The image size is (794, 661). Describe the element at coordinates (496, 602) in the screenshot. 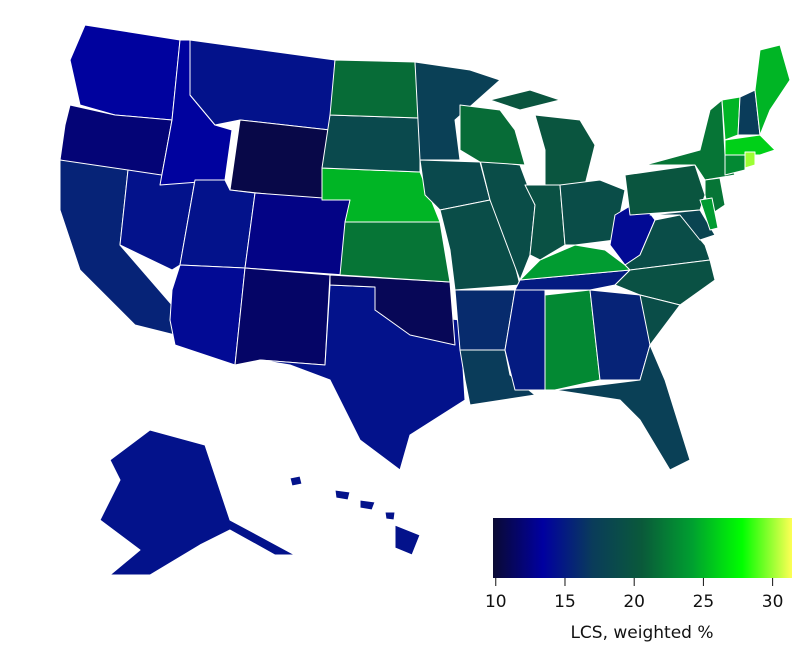

I see `tick-label: 10` at that location.